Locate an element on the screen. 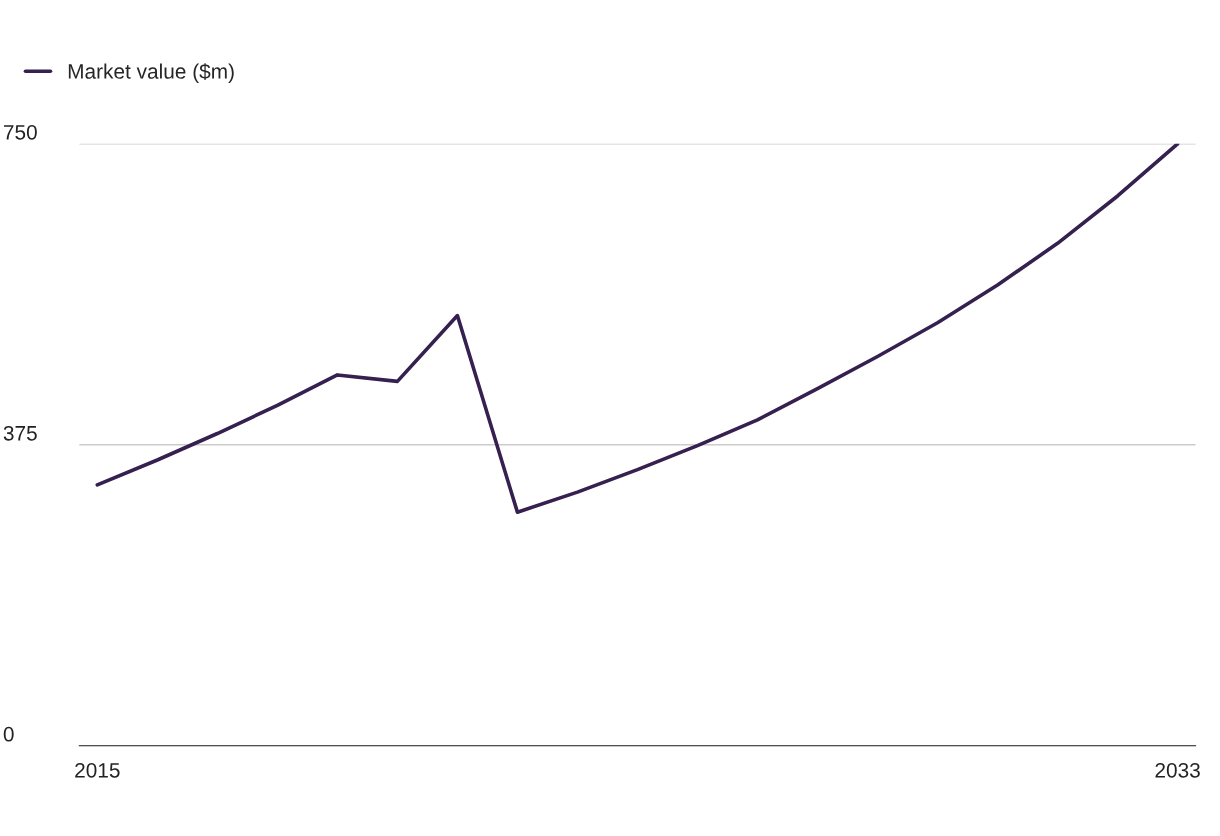 The width and height of the screenshot is (1220, 836). legend-label: Market value ($m) is located at coordinates (151, 73).